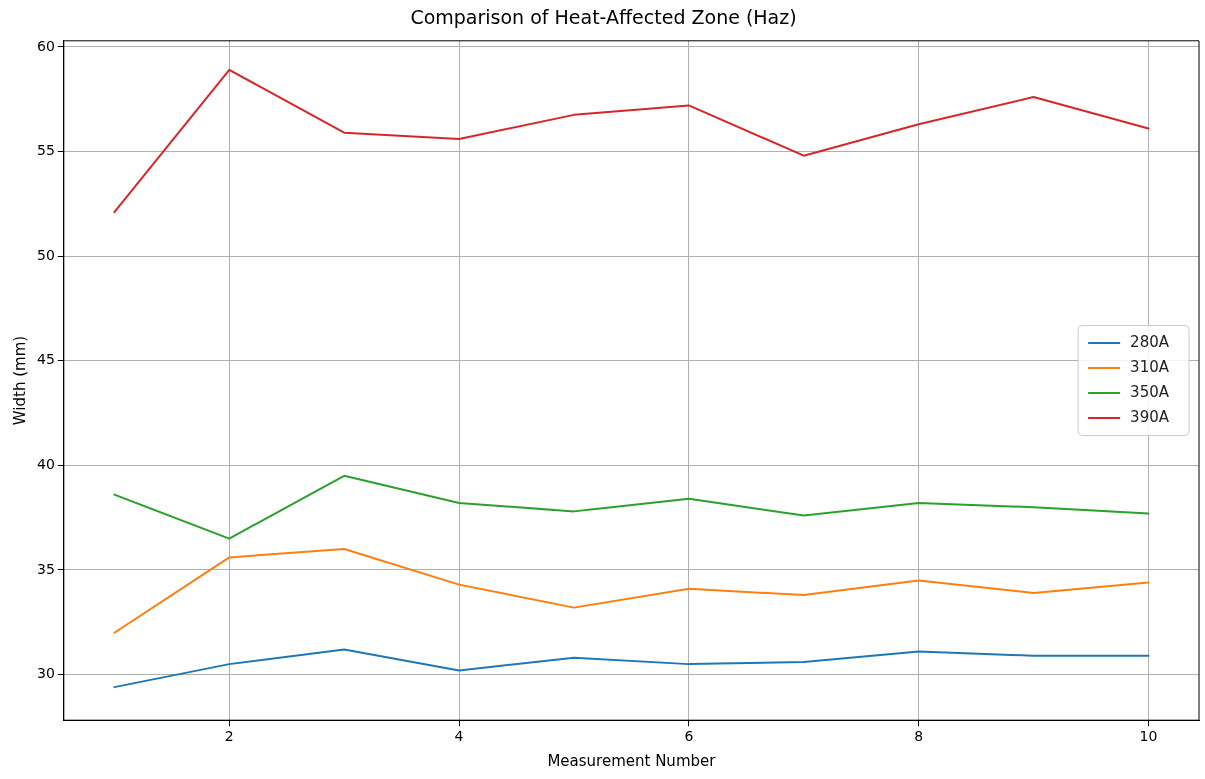 Image resolution: width=1205 pixels, height=779 pixels. Describe the element at coordinates (1150, 341) in the screenshot. I see `legend-label: 280A` at that location.